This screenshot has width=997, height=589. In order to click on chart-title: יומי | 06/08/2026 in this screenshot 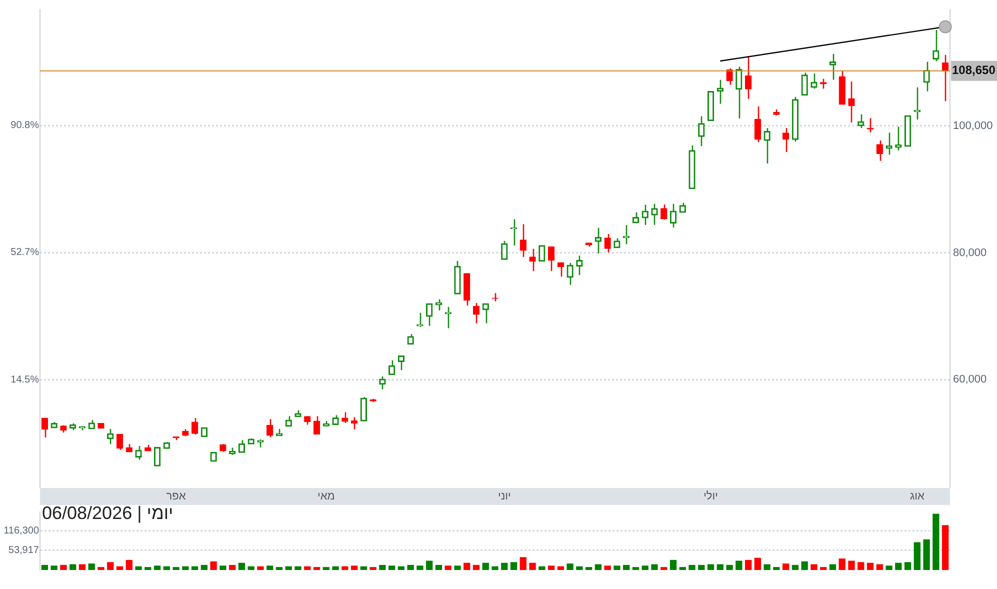, I will do `click(108, 513)`.